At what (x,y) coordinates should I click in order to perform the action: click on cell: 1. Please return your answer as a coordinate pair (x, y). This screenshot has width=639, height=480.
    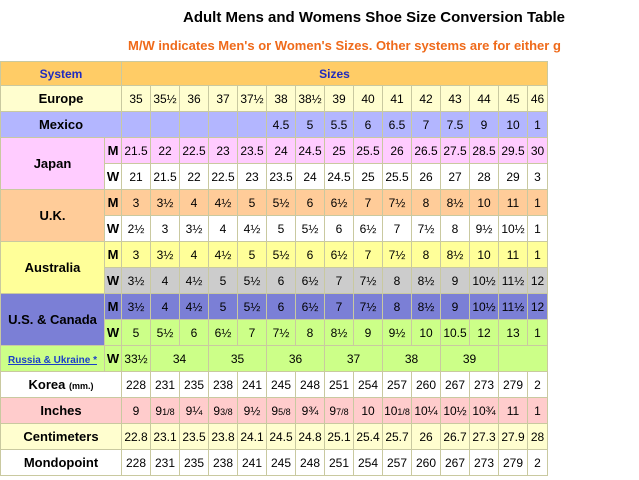
    Looking at the image, I should click on (537, 228).